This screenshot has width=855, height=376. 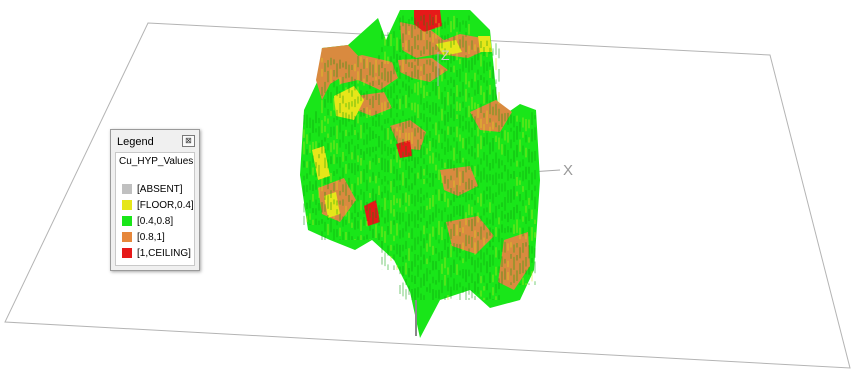 I want to click on legend-item-mid: [0.4,0.8], so click(x=147, y=221).